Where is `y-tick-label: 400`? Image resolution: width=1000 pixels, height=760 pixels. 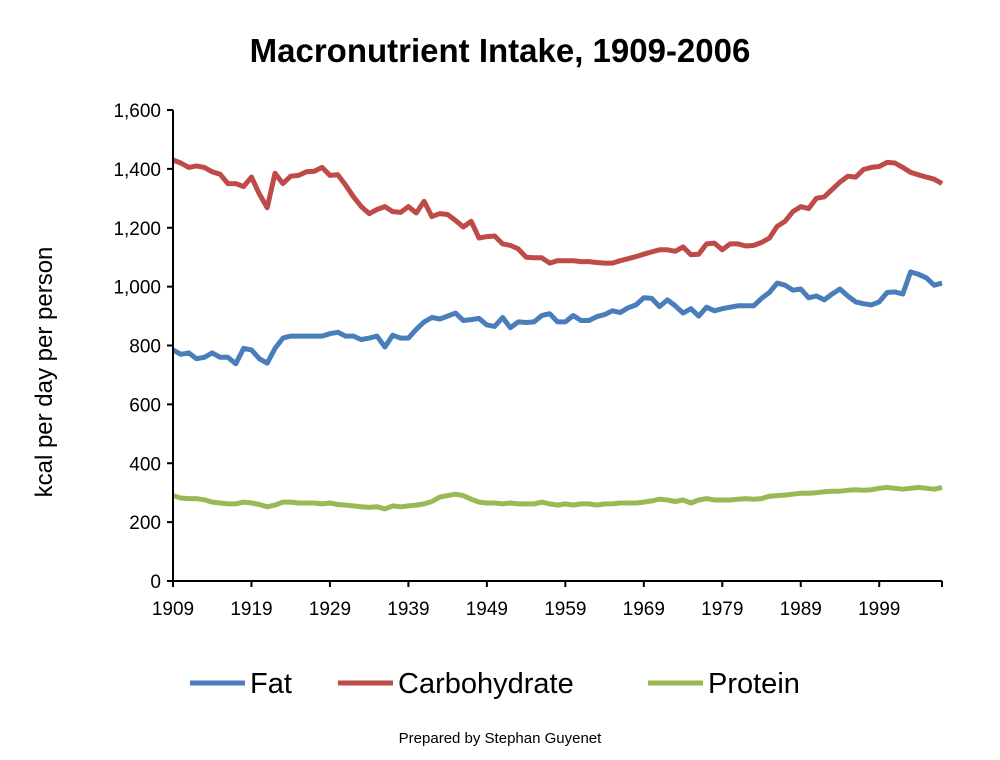
y-tick-label: 400 is located at coordinates (145, 464).